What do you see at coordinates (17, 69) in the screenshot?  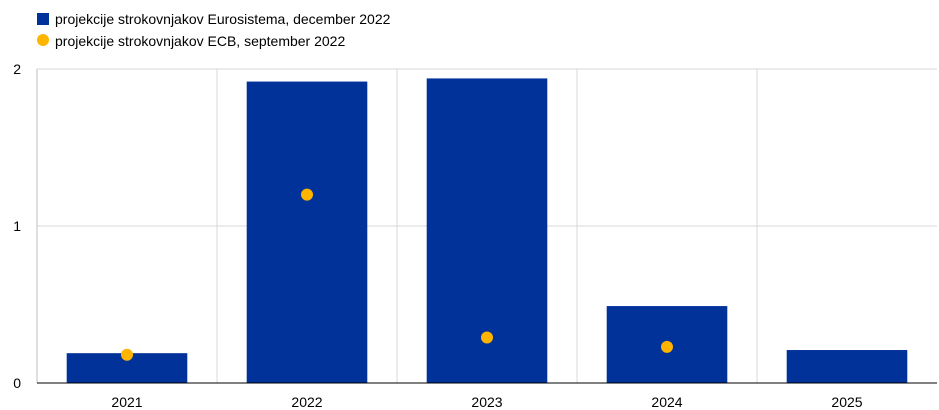 I see `y-tick-label: 2` at bounding box center [17, 69].